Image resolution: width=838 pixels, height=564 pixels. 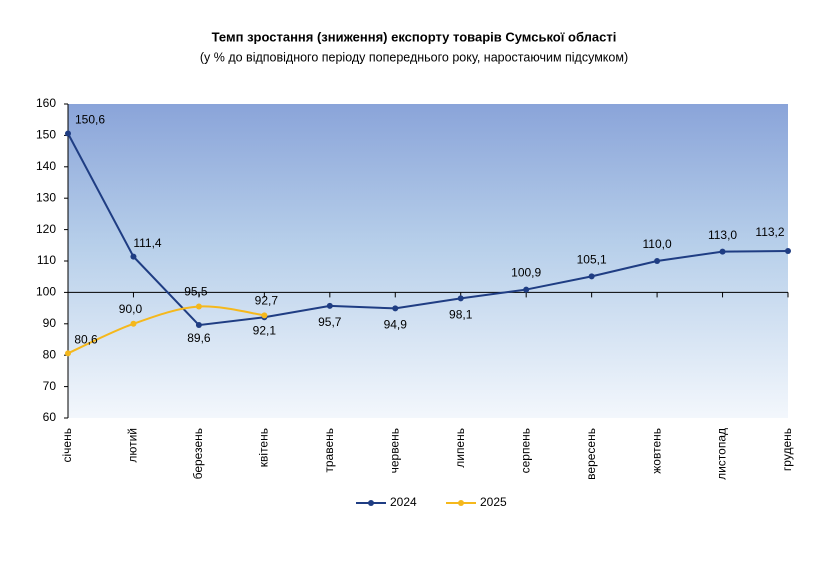 I want to click on data-label: 95,7, so click(x=330, y=322).